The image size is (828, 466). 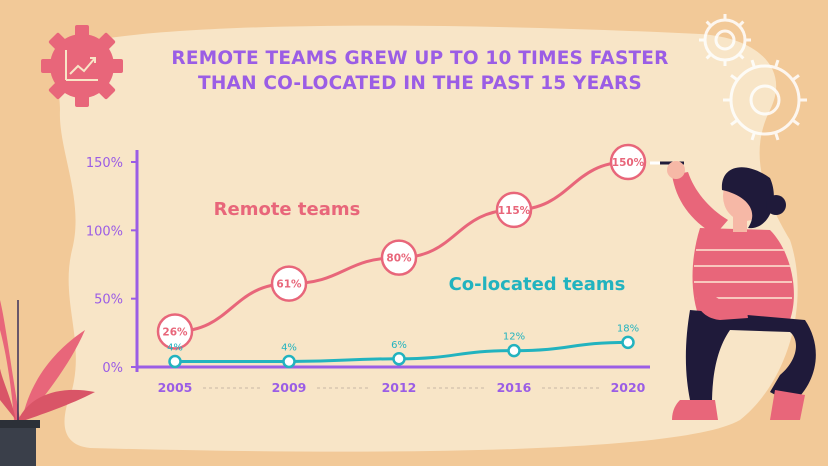 What do you see at coordinates (108, 300) in the screenshot?
I see `y-tick-label: 50%` at bounding box center [108, 300].